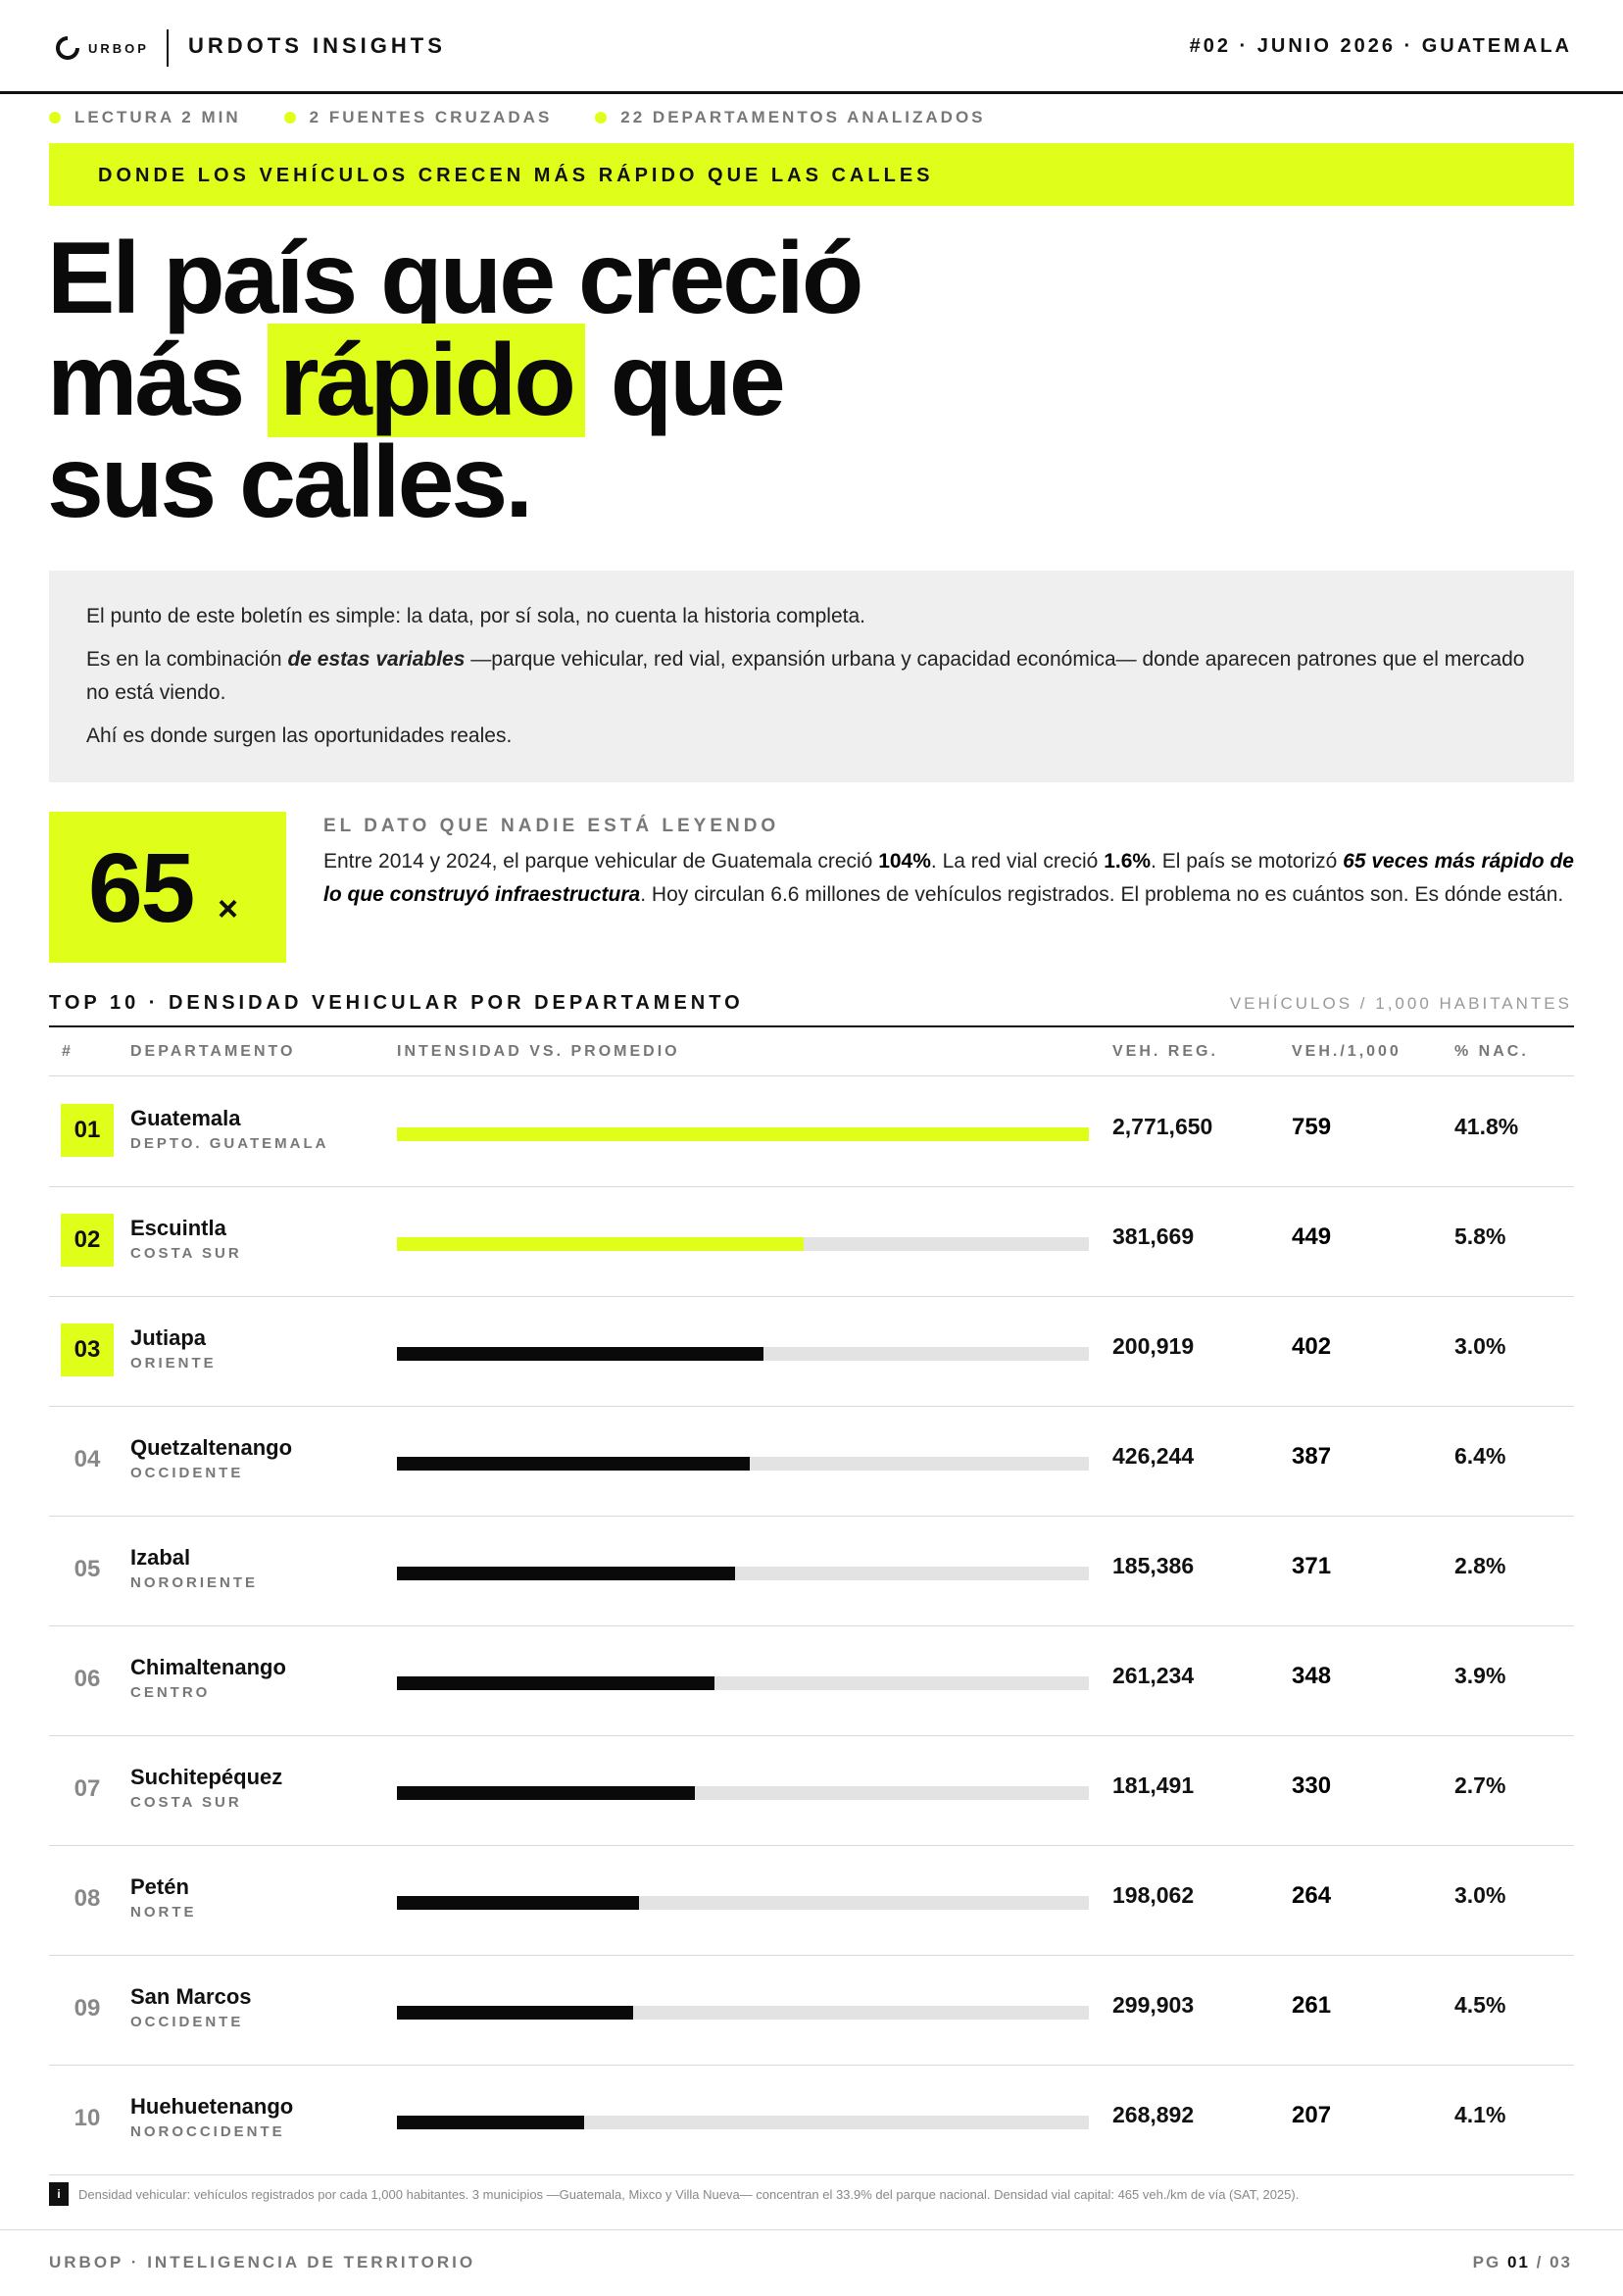 The width and height of the screenshot is (1623, 2296). What do you see at coordinates (168, 1337) in the screenshot?
I see `department-name: Jutiapa` at bounding box center [168, 1337].